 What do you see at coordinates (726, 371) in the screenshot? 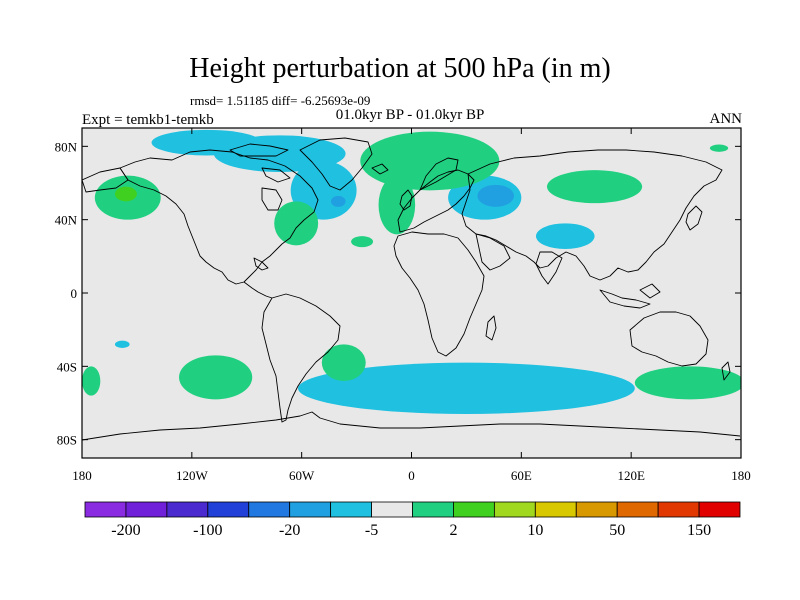
I see `coastline-new-zealand` at bounding box center [726, 371].